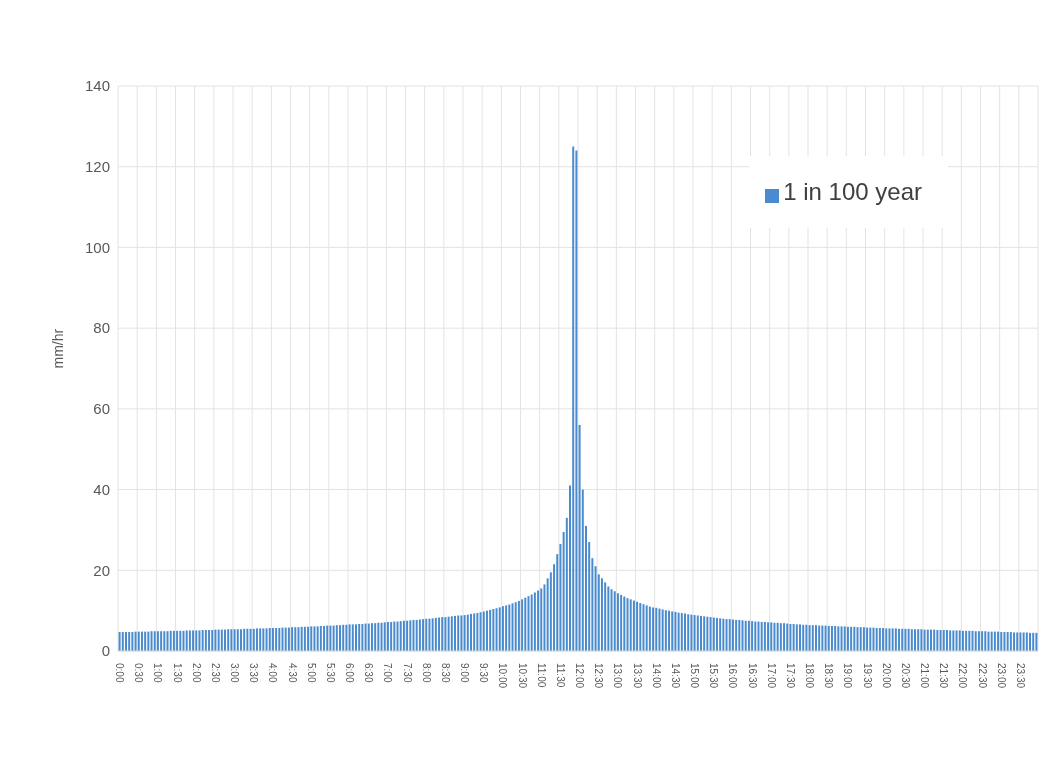  I want to click on y-tick-label: 140, so click(97, 86).